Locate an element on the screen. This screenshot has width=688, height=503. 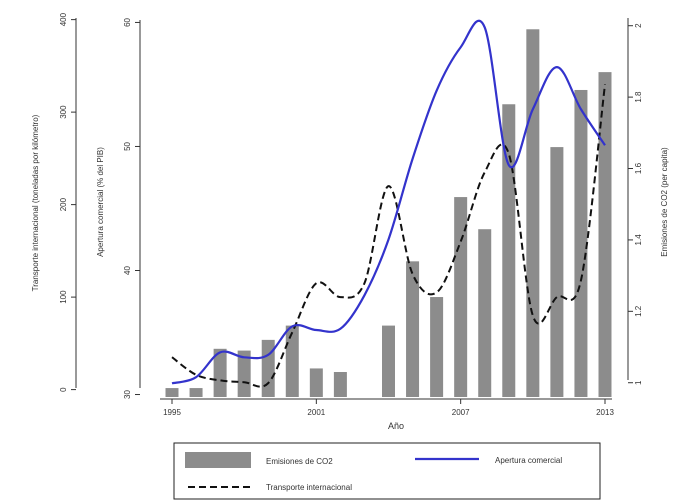
x-tick-label: 2007 is located at coordinates (461, 412).